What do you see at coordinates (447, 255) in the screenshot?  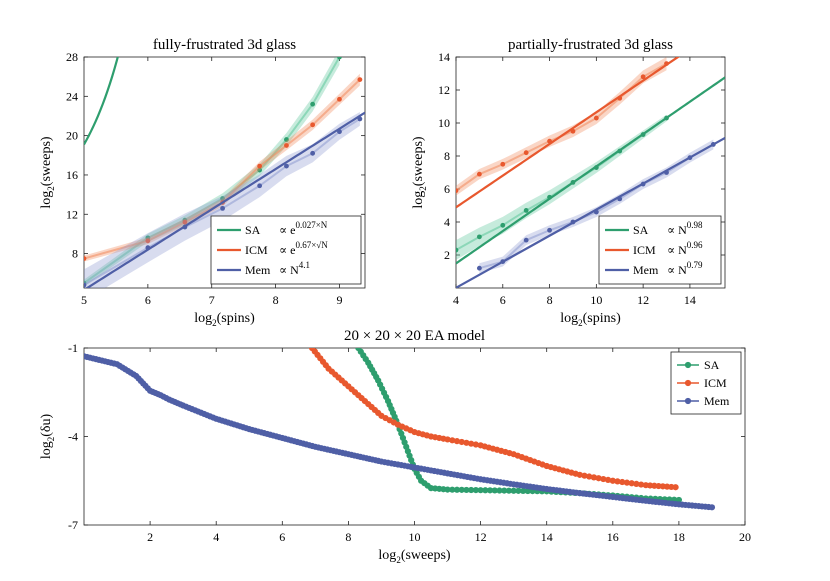 I see `y-tick-label: 2` at bounding box center [447, 255].